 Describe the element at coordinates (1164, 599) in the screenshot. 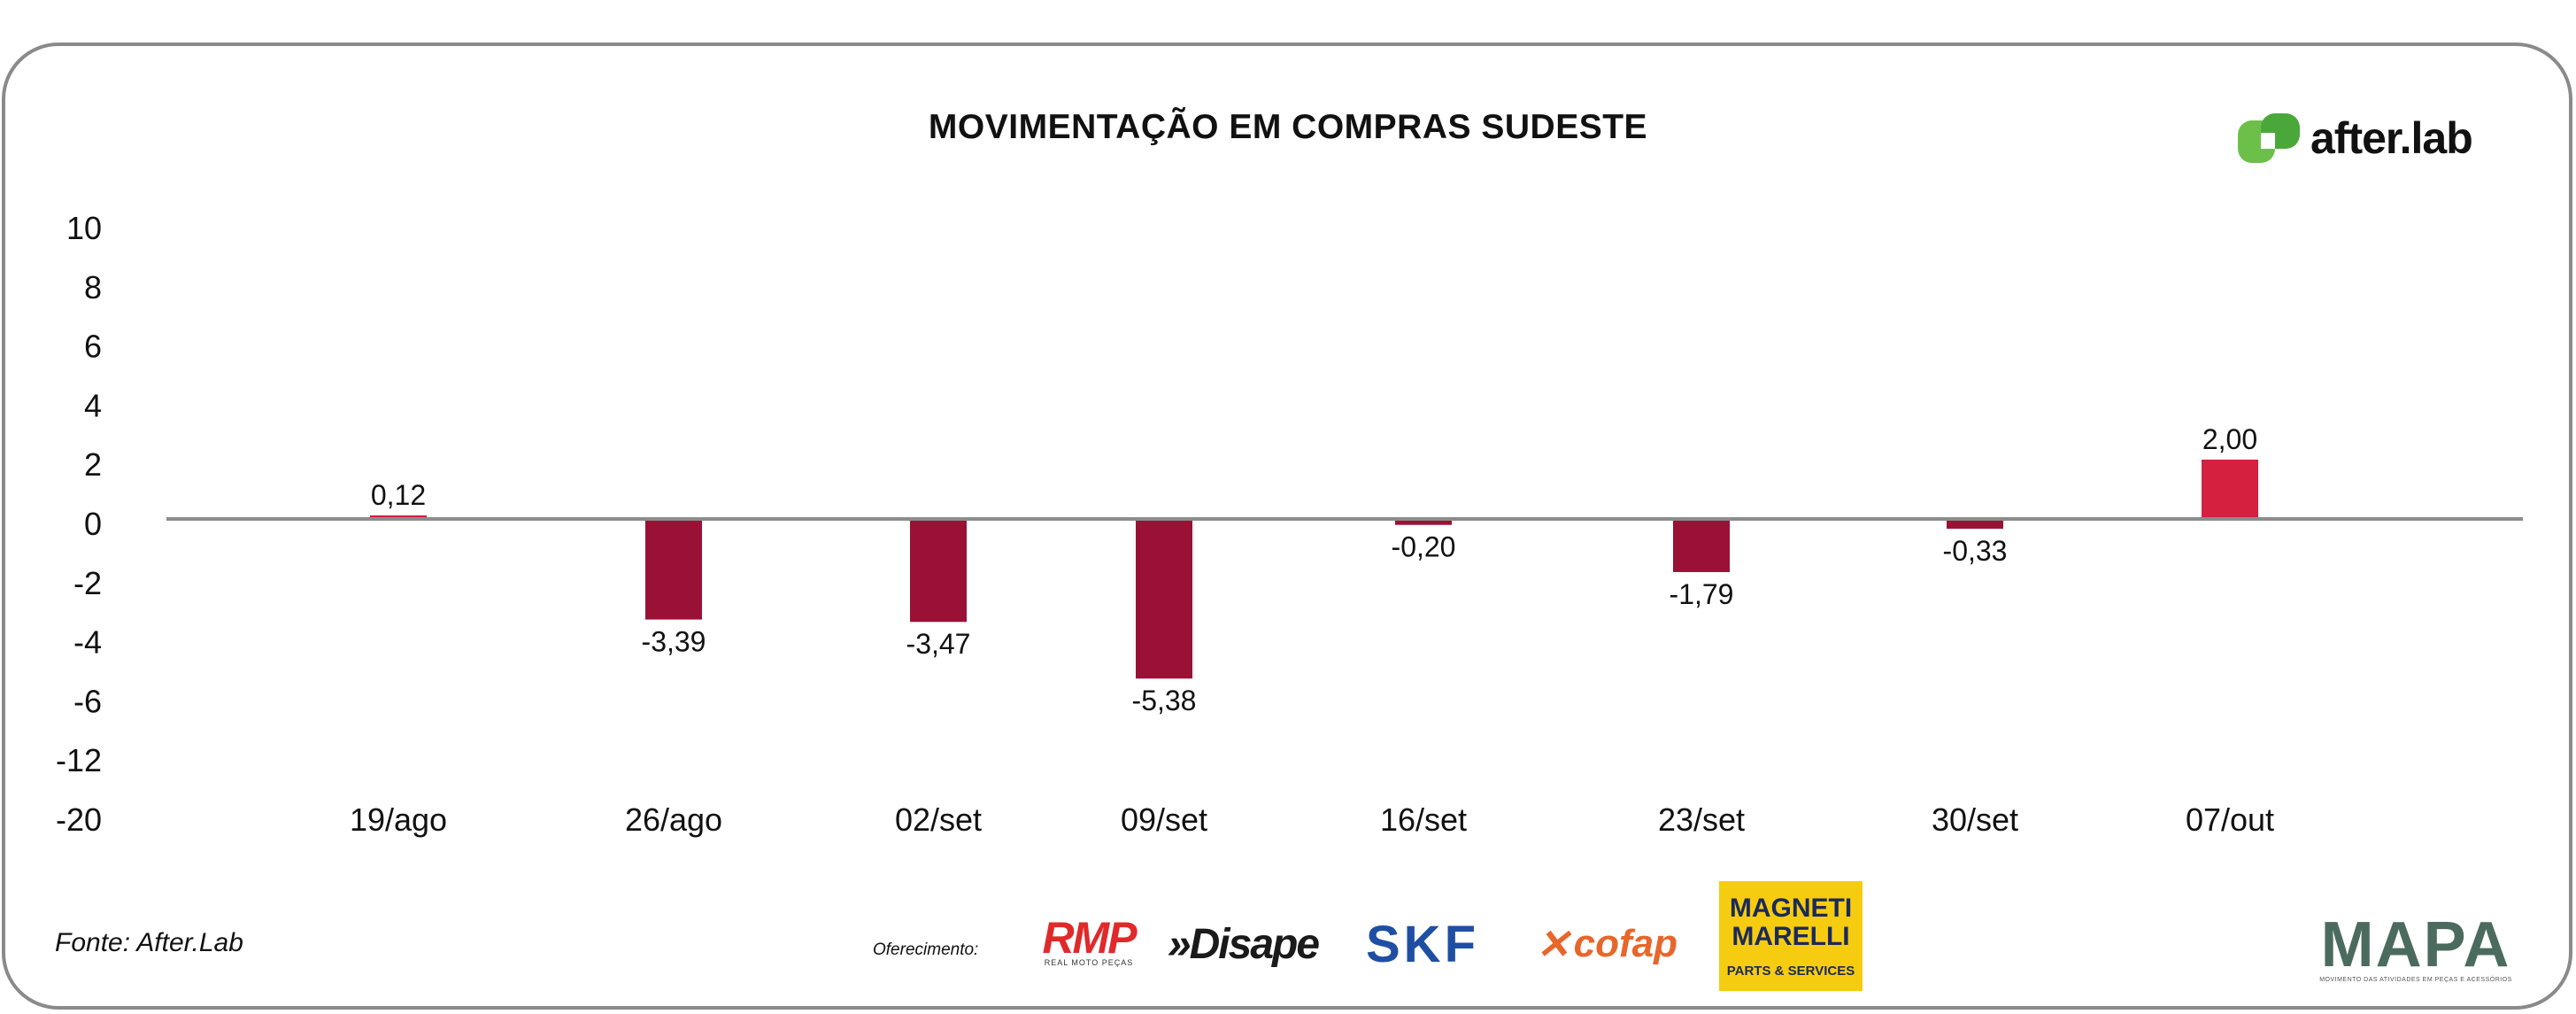

I see `bar-09/set` at that location.